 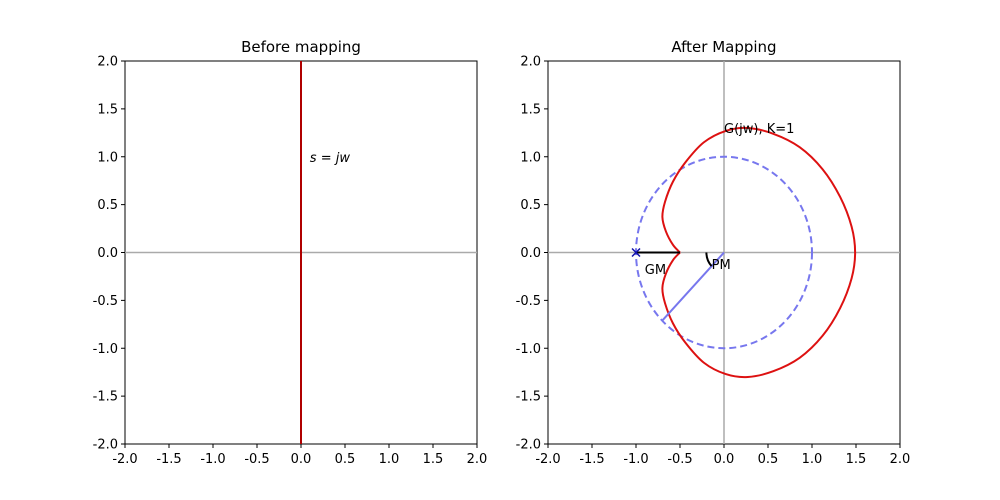 I want to click on after-mapping-y-tick-label: 0.0, so click(x=530, y=253).